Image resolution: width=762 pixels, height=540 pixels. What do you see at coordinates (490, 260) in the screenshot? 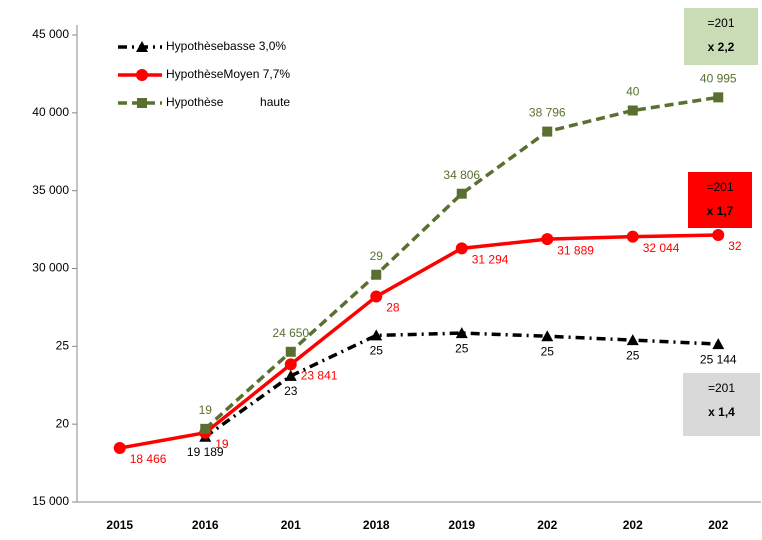
I see `value-label: 31 294` at bounding box center [490, 260].